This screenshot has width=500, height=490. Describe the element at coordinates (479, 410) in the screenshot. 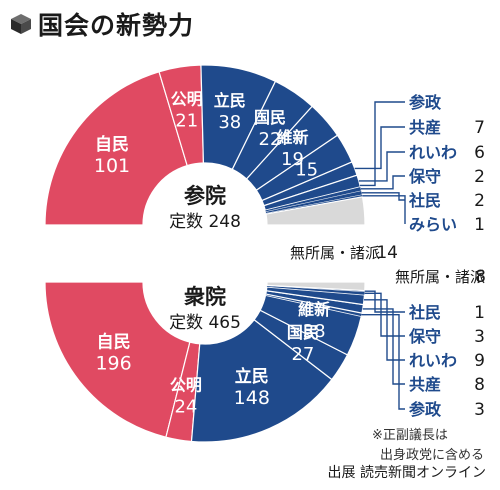

I see `callout-count-lower-4: 3` at that location.